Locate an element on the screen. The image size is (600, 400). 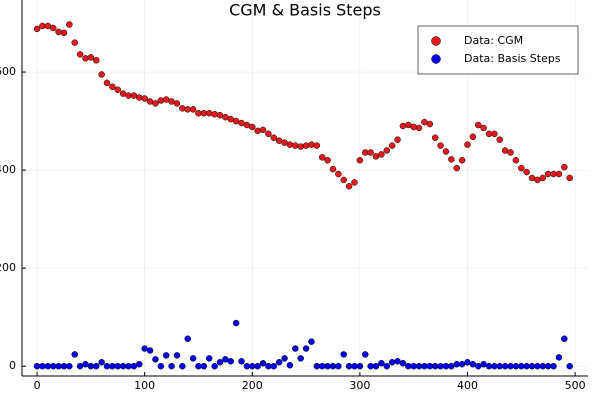
x-tick-label: 0 is located at coordinates (37, 385).